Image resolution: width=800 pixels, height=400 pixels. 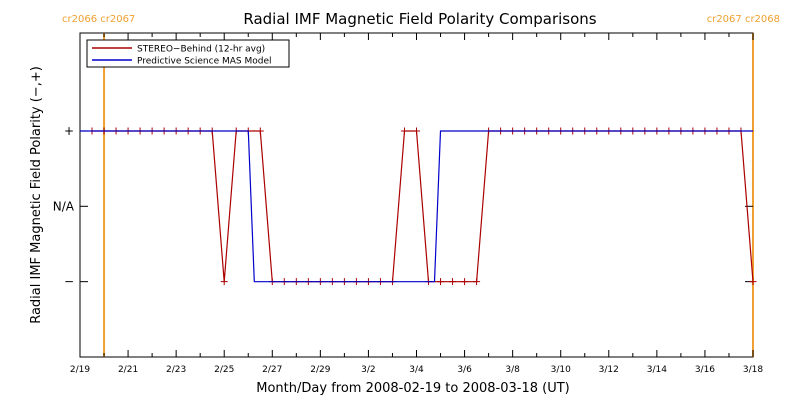 What do you see at coordinates (64, 206) in the screenshot?
I see `y-tick-label: N/A` at bounding box center [64, 206].